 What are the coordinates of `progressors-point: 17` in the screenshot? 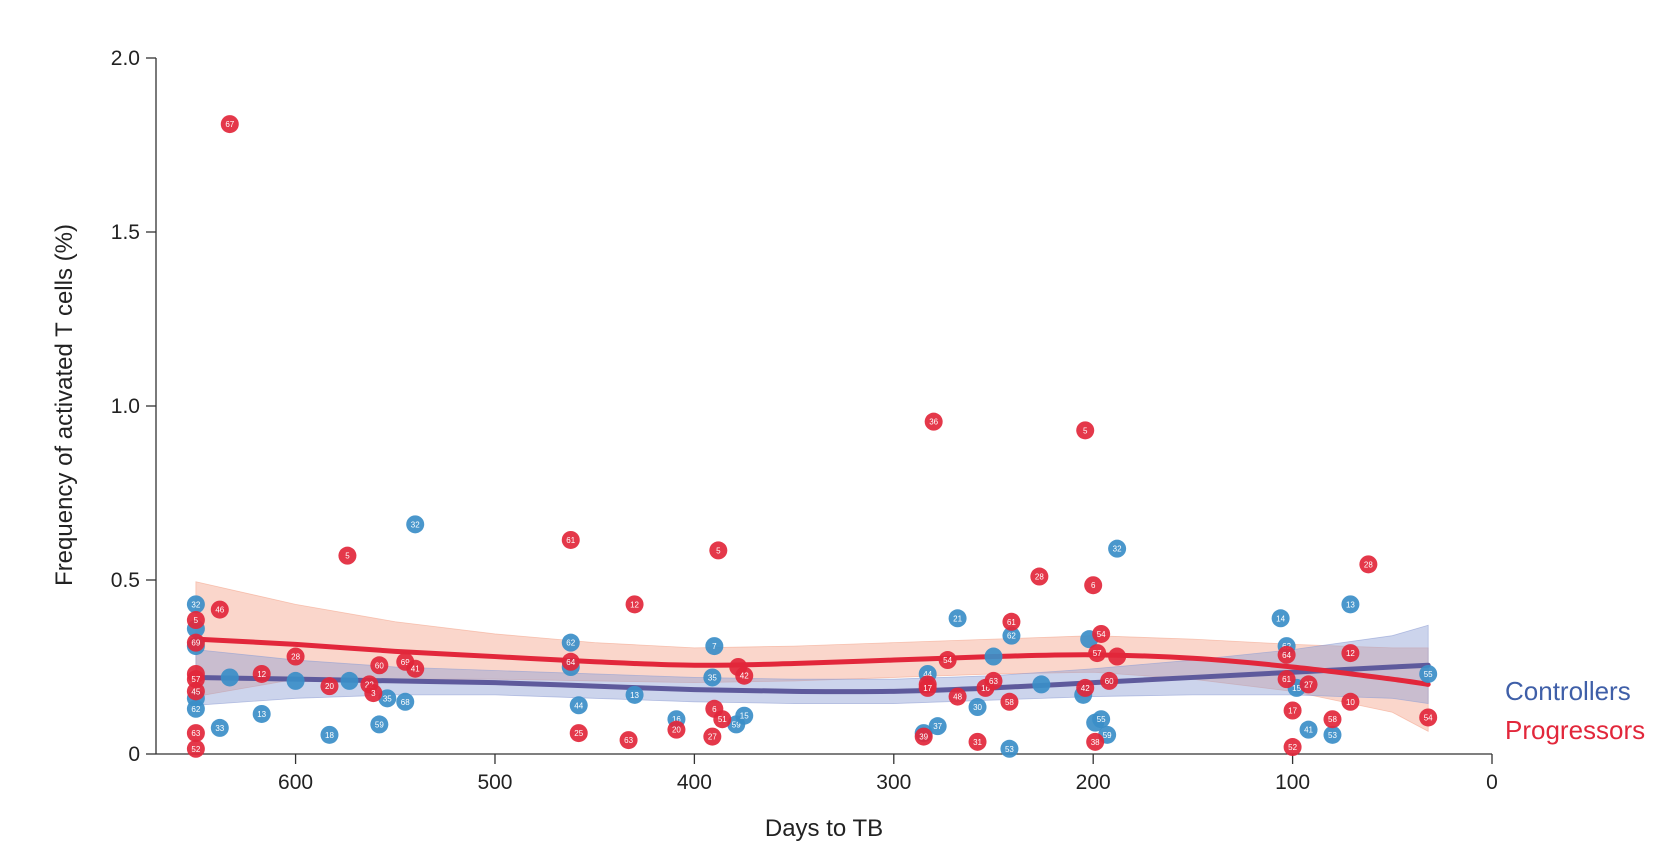 It's located at (1292, 710).